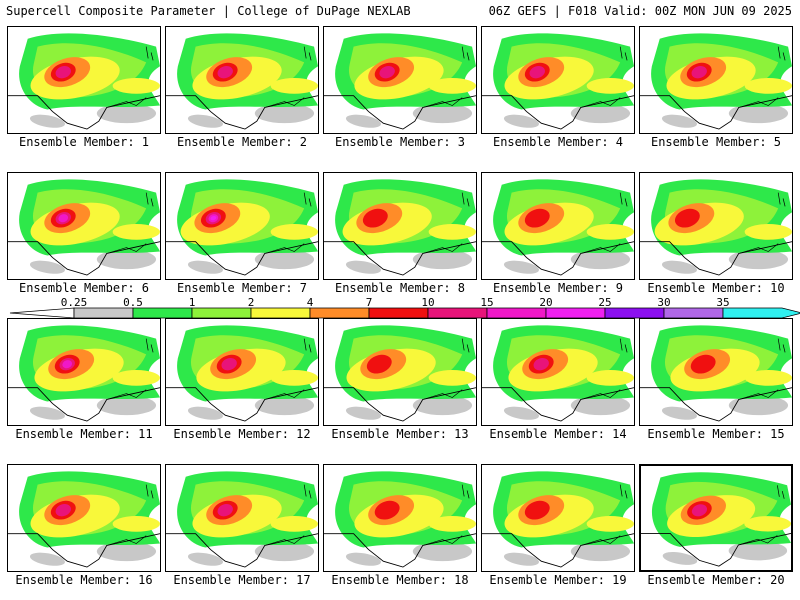  Describe the element at coordinates (400, 580) in the screenshot. I see `ensemble-member-label: Ensemble Member: 18` at that location.